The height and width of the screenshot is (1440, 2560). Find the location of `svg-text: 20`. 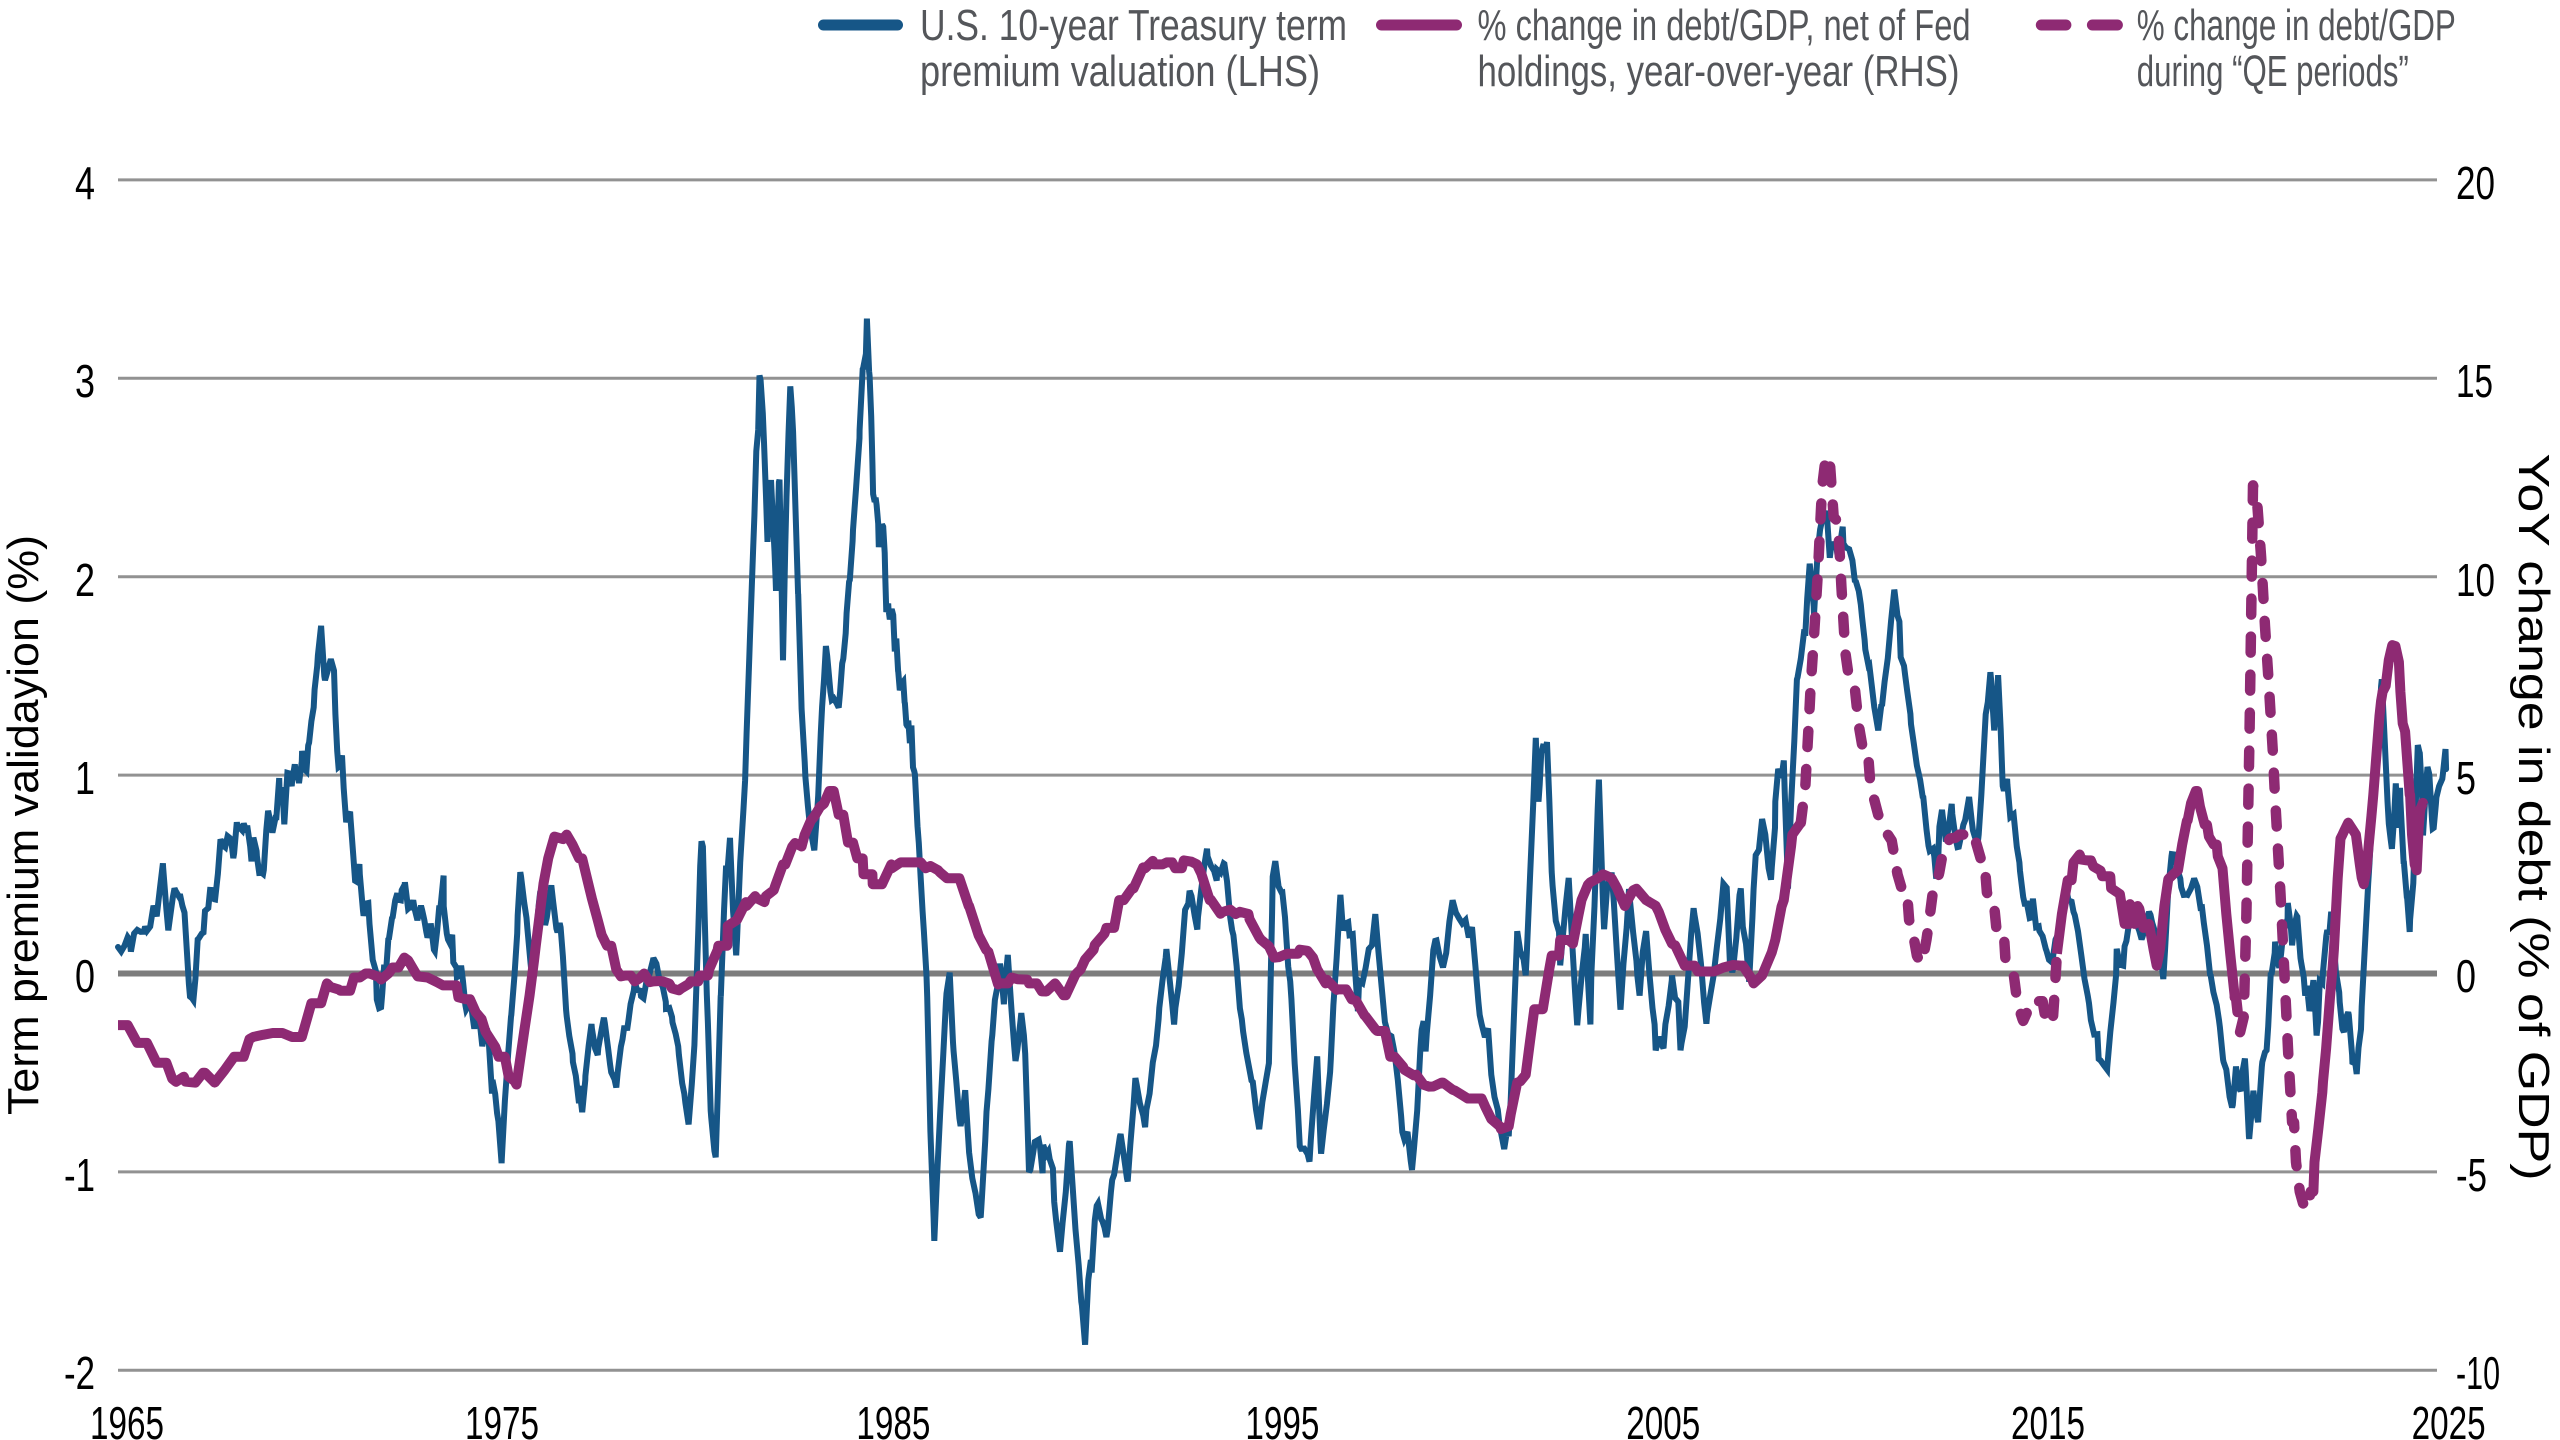

svg-text: 20 is located at coordinates (2475, 183).